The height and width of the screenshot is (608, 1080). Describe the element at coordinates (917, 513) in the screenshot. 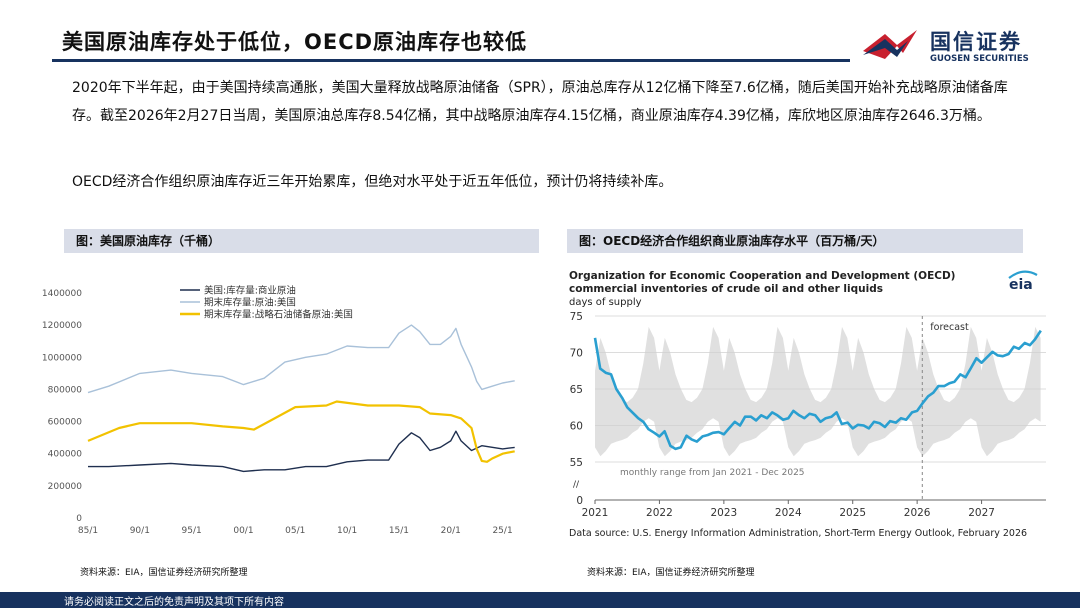

I see `chart2-x-tick-label: 2026` at that location.